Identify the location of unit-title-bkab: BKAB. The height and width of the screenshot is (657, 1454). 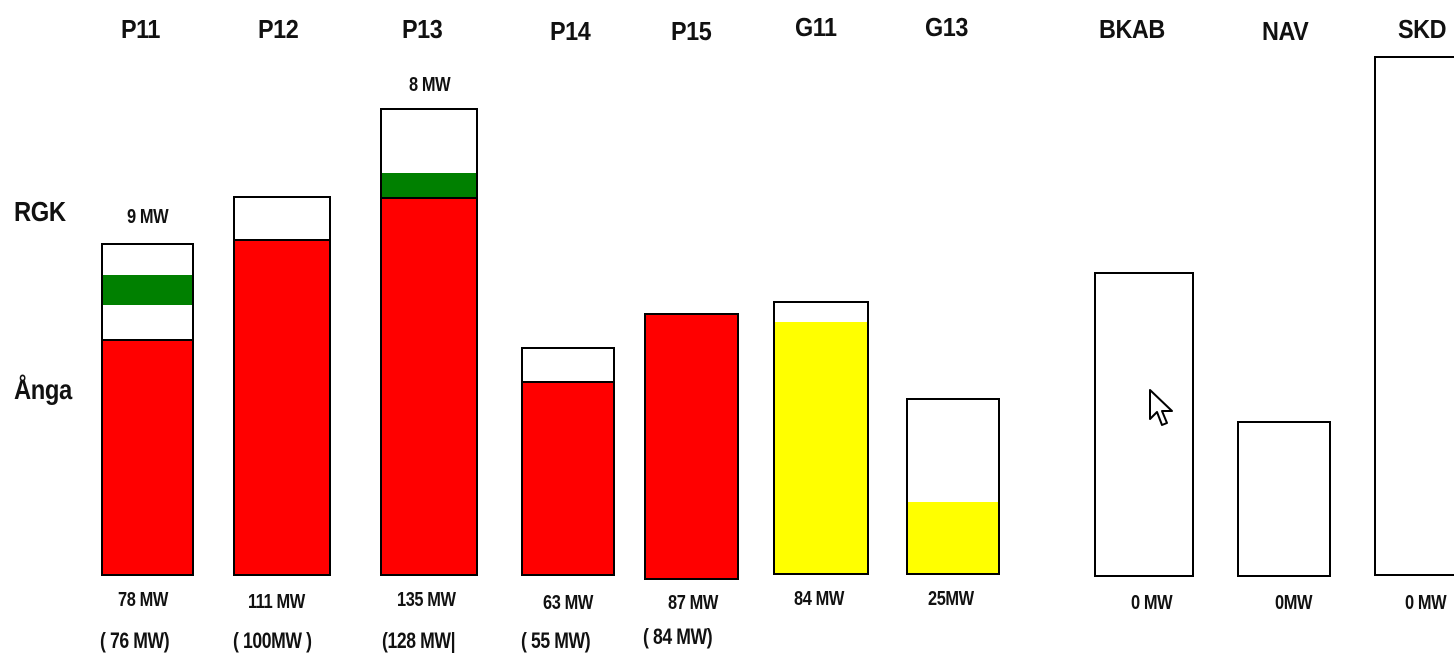
(1132, 29).